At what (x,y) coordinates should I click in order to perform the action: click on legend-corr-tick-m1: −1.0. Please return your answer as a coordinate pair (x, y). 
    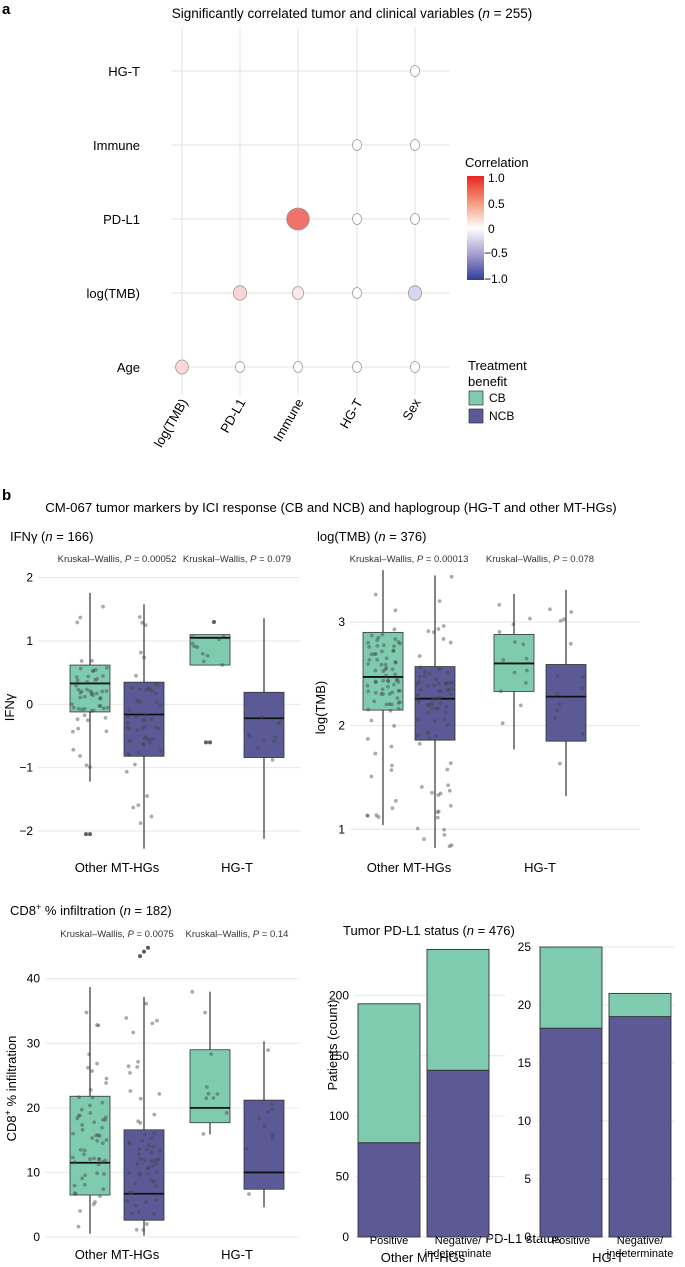
    Looking at the image, I should click on (496, 279).